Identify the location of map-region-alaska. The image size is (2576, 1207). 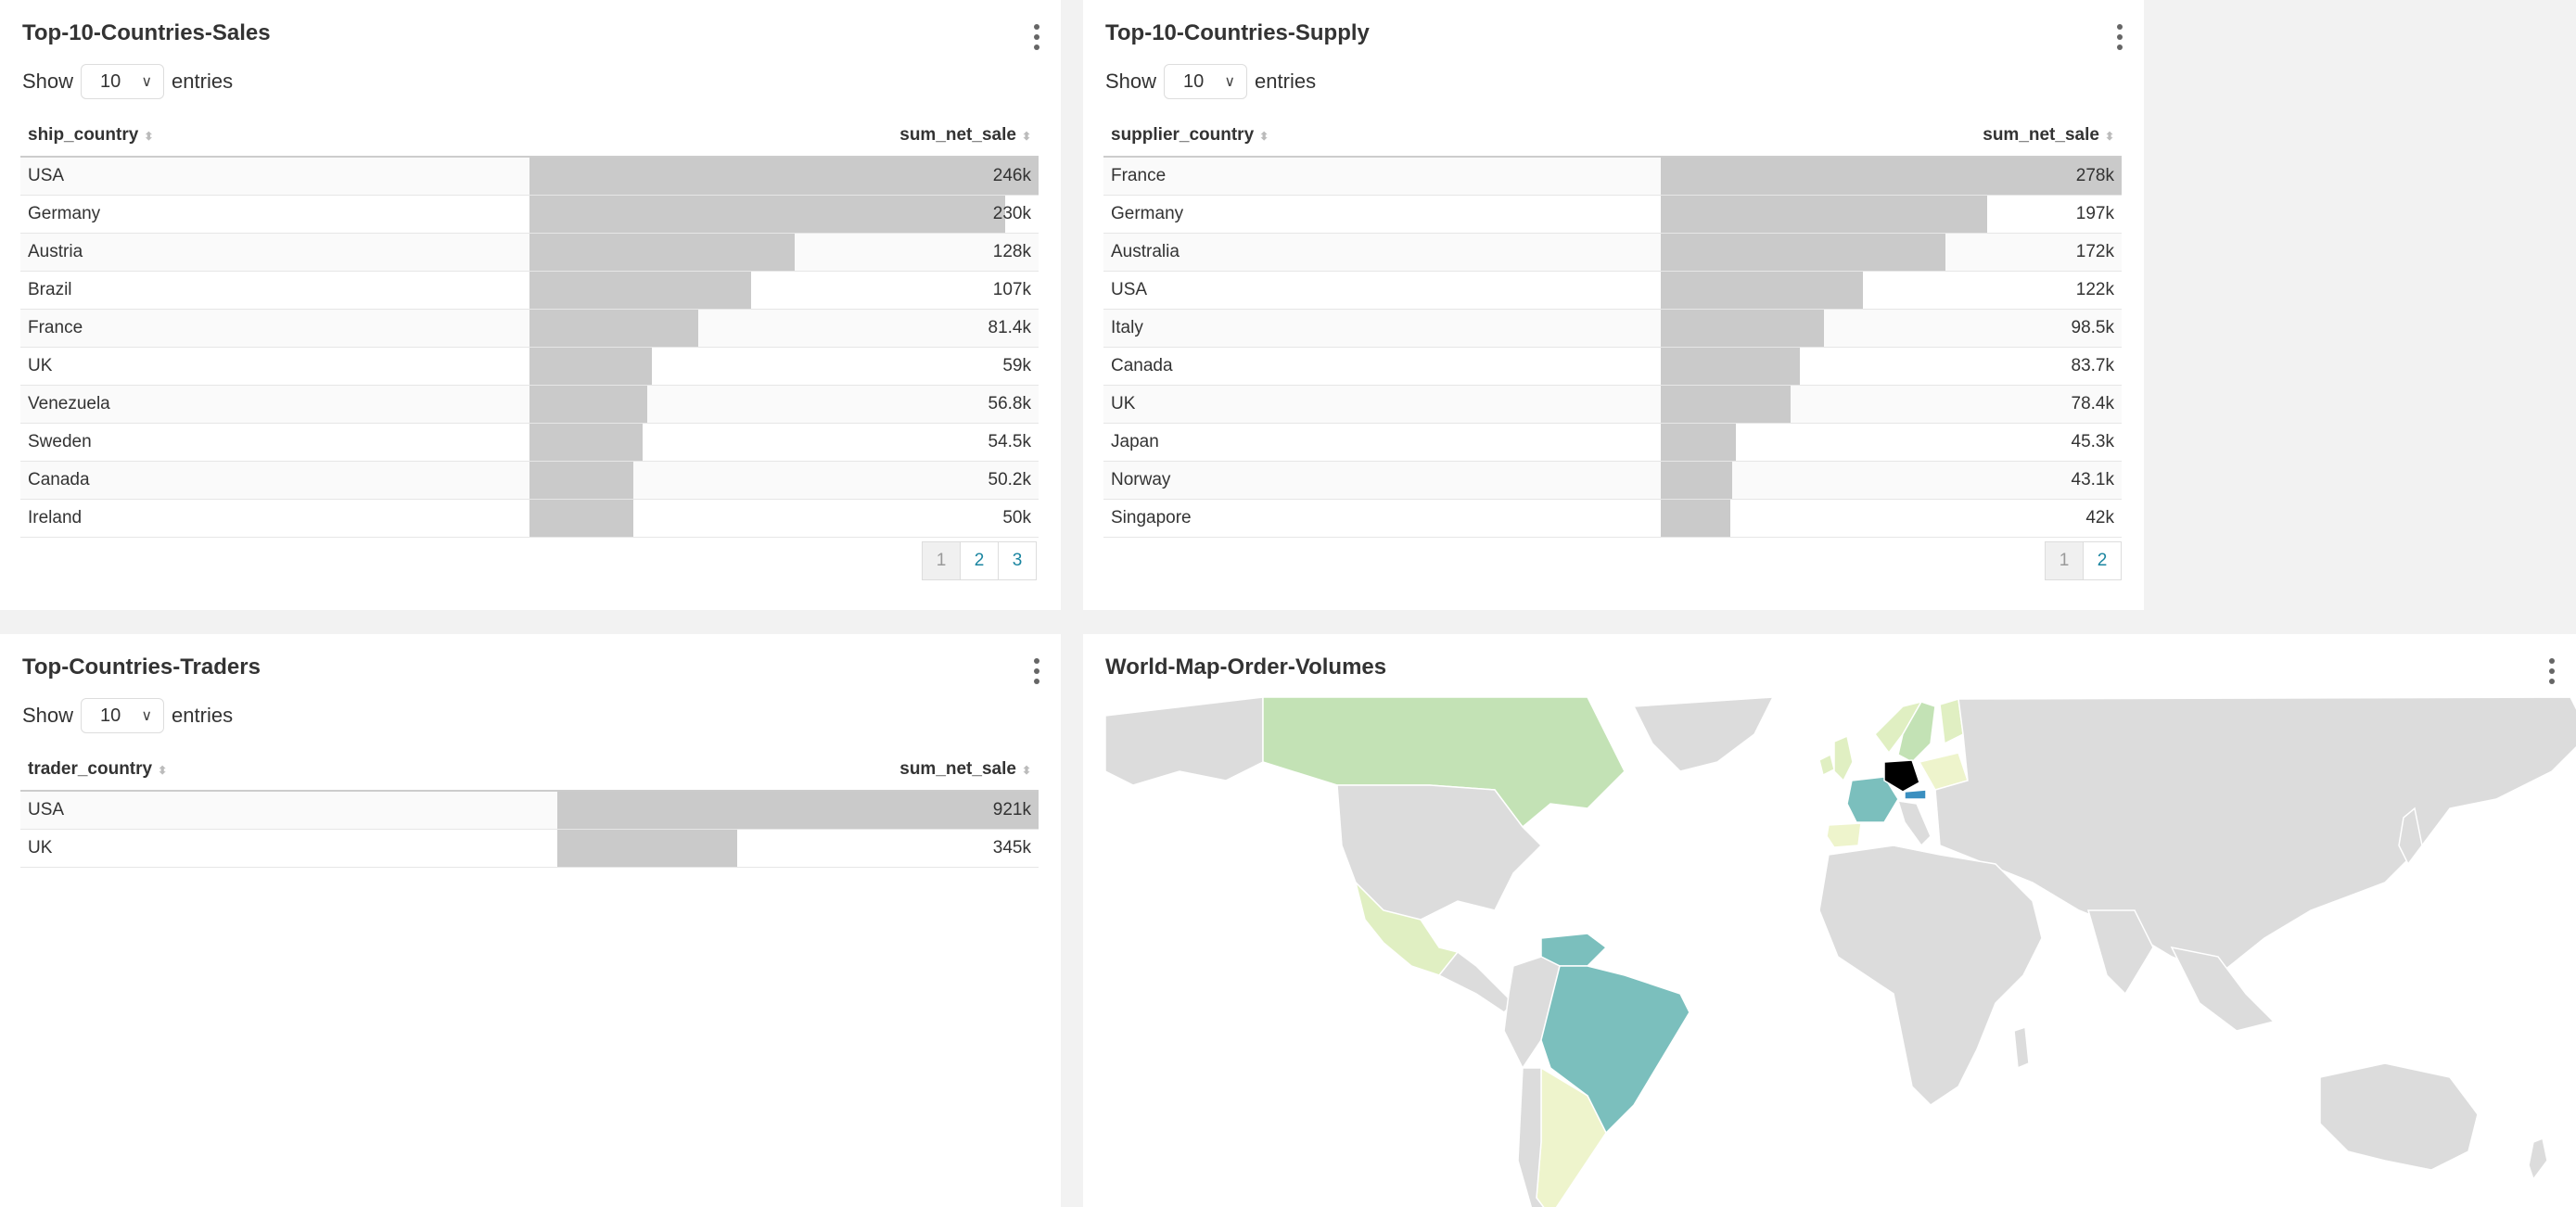
(1184, 741).